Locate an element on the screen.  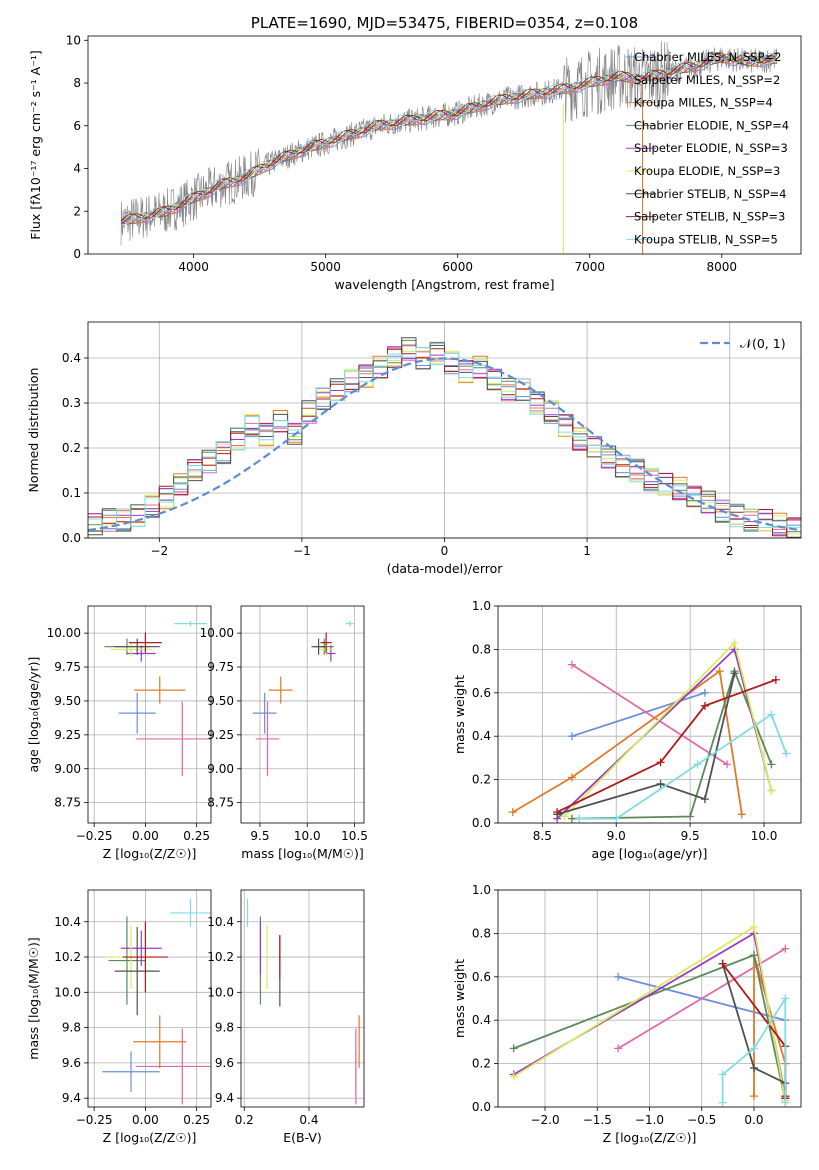
model-line-chab-stelib is located at coordinates (449, 138).